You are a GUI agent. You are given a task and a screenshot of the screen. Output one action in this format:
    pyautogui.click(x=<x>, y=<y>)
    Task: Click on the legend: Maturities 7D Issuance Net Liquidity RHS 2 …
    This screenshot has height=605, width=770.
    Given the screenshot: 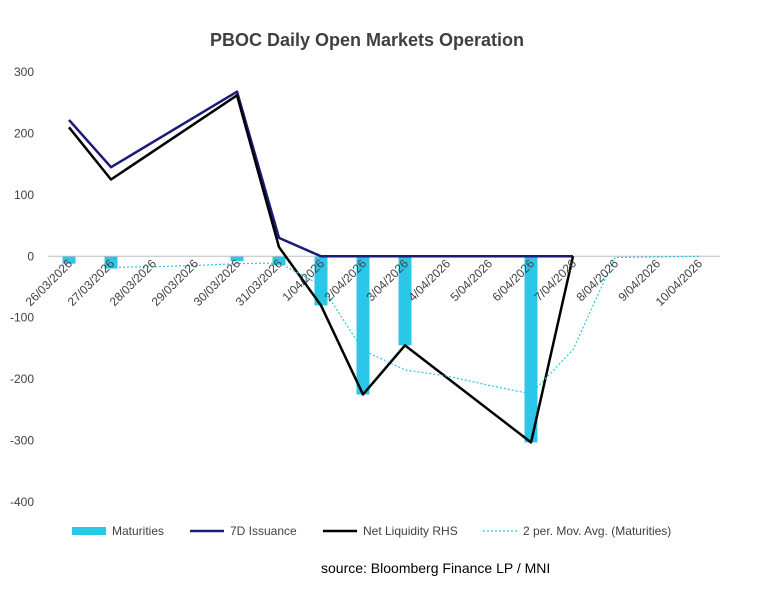 What is the action you would take?
    pyautogui.click(x=371, y=531)
    